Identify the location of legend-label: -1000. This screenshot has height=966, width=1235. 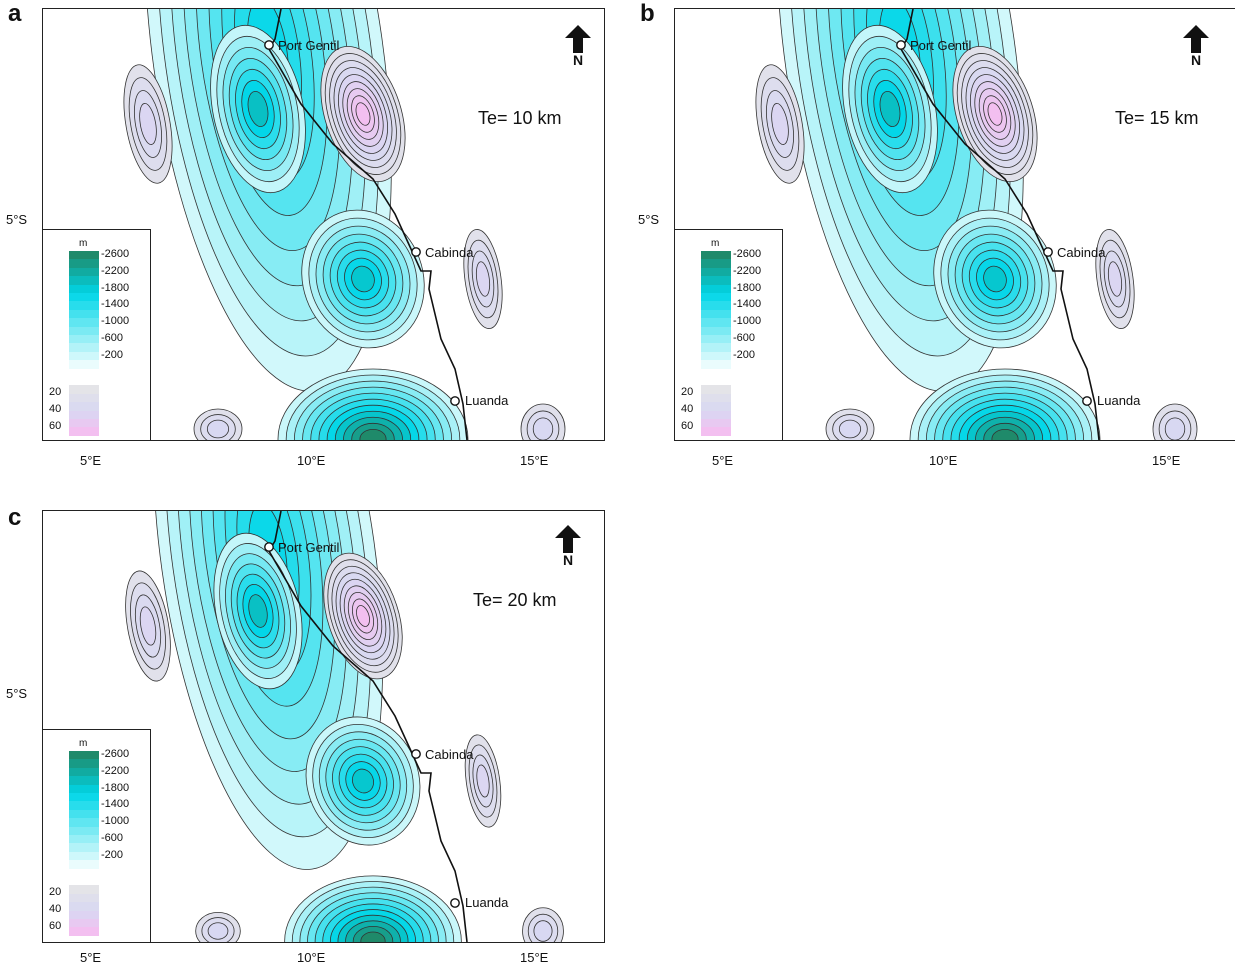
(115, 821).